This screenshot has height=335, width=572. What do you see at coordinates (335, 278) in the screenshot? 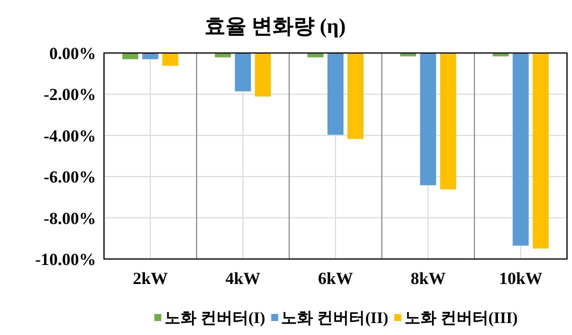
I see `x-tick-label: 6kW` at bounding box center [335, 278].